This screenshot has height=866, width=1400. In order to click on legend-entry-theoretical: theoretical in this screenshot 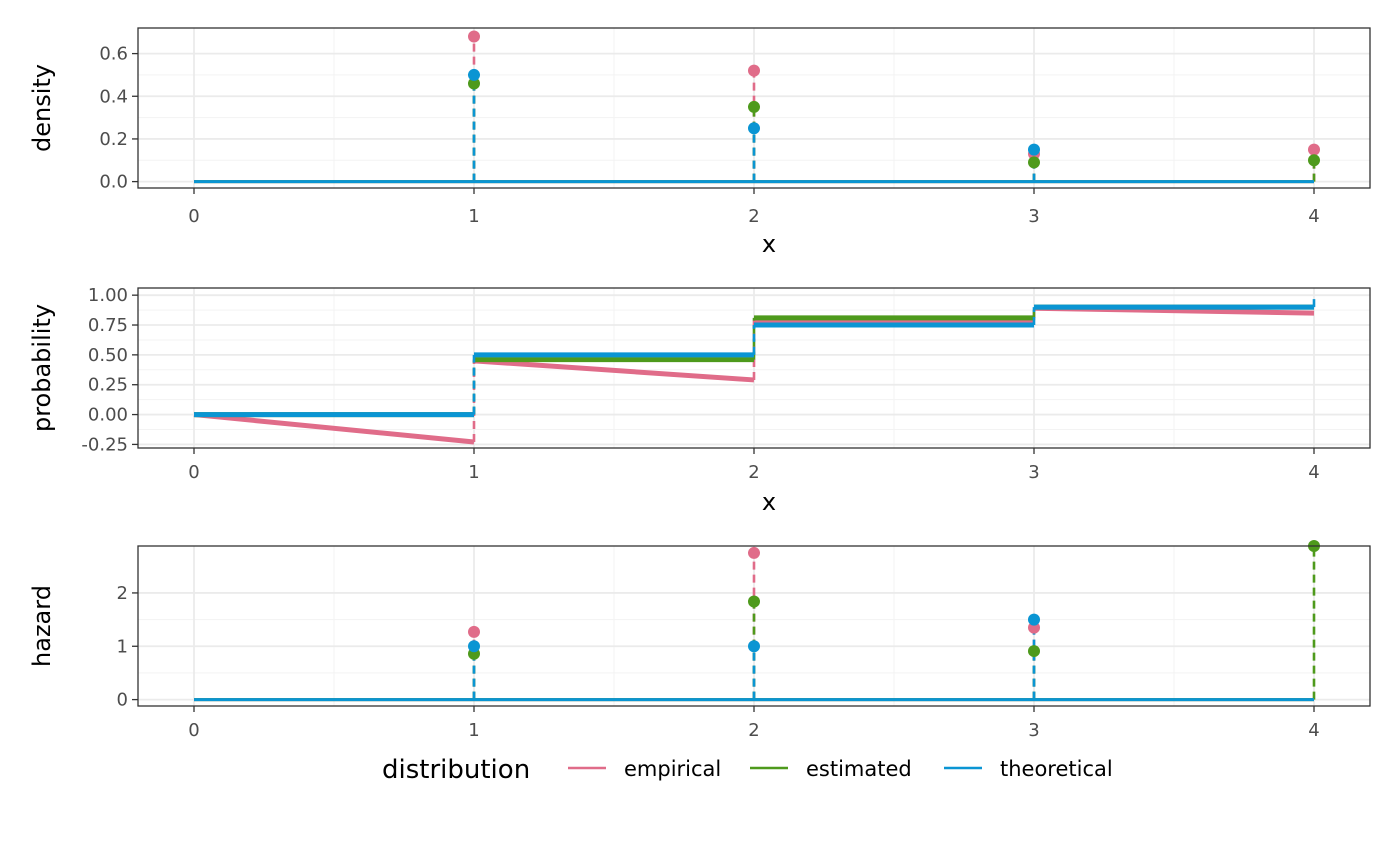, I will do `click(1028, 769)`.